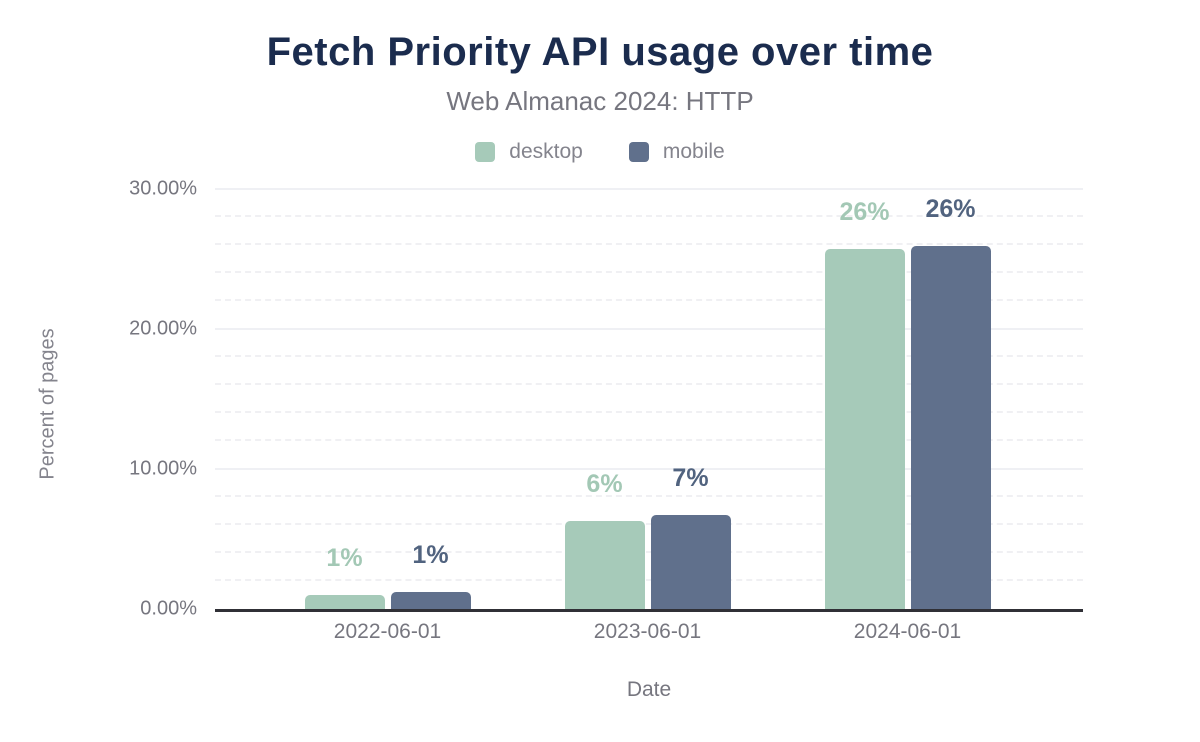  Describe the element at coordinates (387, 631) in the screenshot. I see `x-tick-label-2022-06-01: 2022-06-01` at that location.